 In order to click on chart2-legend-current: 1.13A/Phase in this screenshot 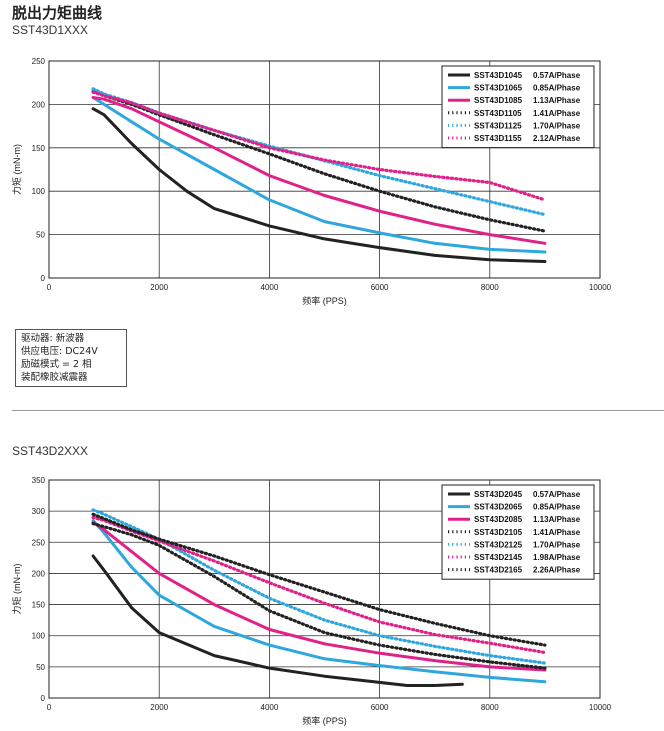, I will do `click(557, 519)`.